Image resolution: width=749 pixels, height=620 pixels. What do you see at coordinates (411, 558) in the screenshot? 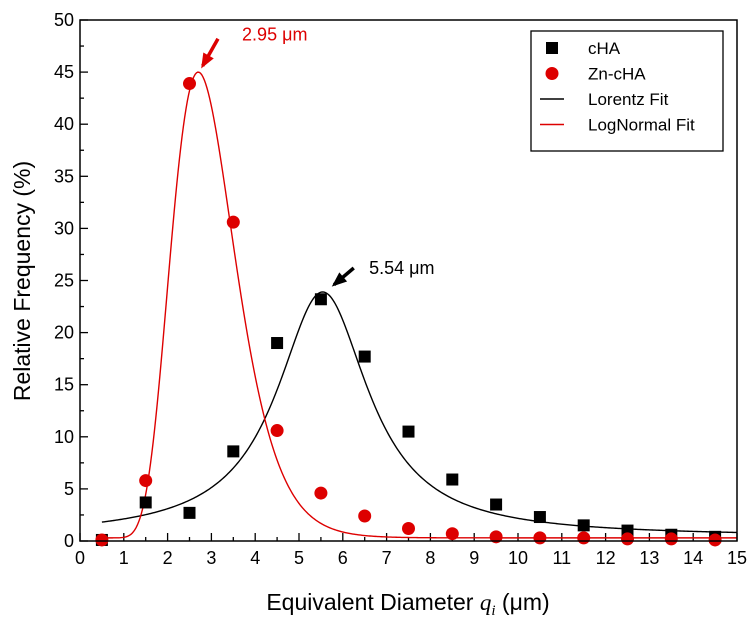
I see `x-tick-labels: 0 1 2 3 4 5 6 7 8 9 10 11 12 13 14 15` at bounding box center [411, 558].